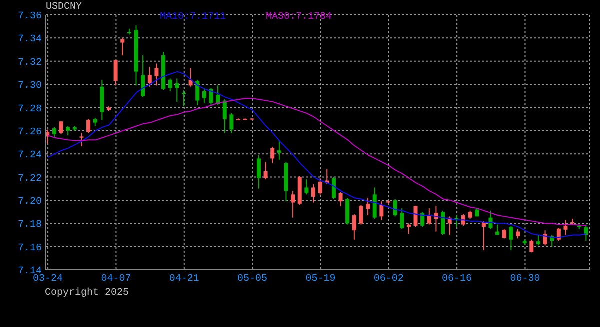 The image size is (600, 327). I want to click on text: MA10:7.1711, so click(193, 17).